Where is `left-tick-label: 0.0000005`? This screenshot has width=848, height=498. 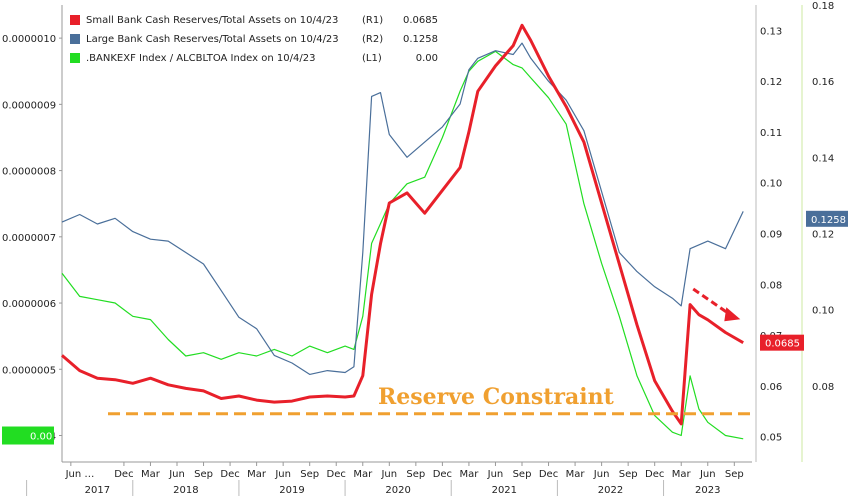
left-tick-label: 0.0000005 is located at coordinates (29, 370).